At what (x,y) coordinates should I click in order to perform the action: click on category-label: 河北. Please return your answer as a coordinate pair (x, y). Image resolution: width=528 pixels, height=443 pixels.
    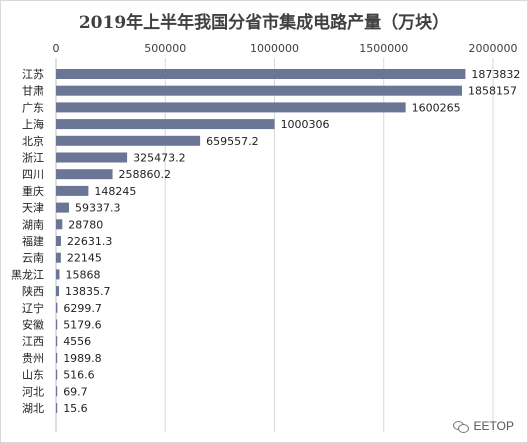
    Looking at the image, I should click on (33, 391).